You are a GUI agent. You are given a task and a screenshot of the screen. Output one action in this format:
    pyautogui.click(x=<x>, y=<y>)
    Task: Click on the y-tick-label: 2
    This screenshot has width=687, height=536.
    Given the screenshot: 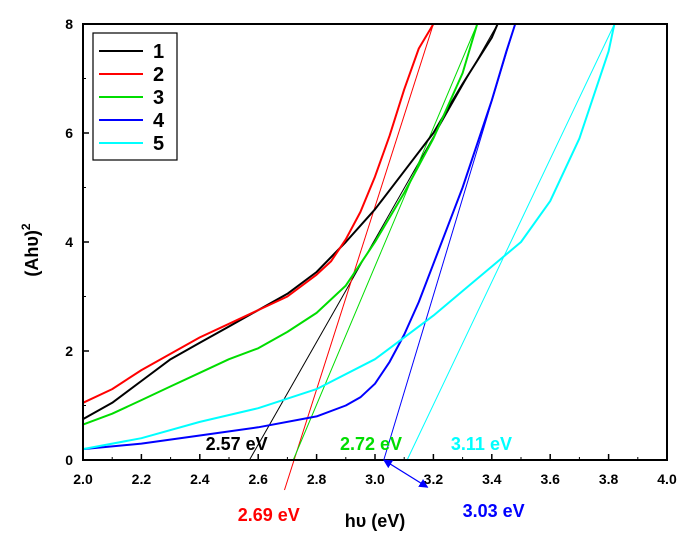 What is the action you would take?
    pyautogui.click(x=69, y=351)
    